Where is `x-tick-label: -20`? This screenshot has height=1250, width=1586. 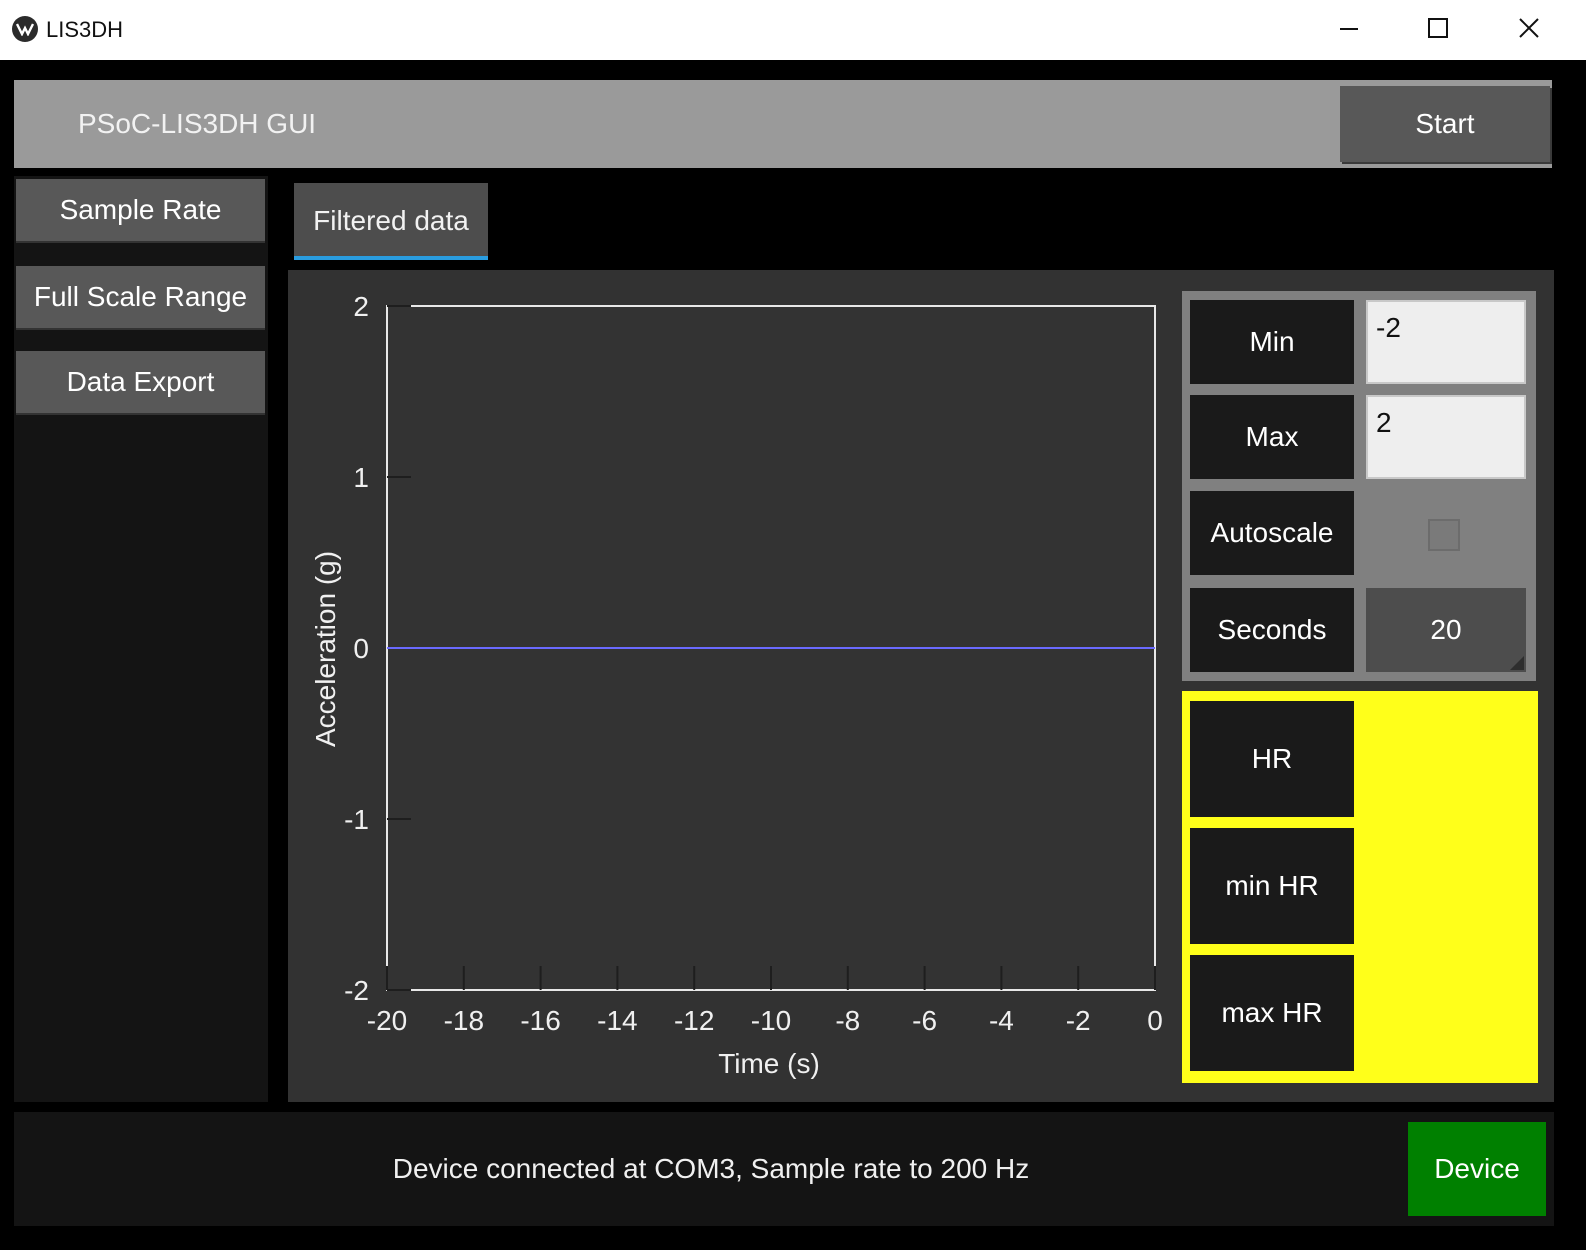
x-tick-label: -20 is located at coordinates (387, 1020).